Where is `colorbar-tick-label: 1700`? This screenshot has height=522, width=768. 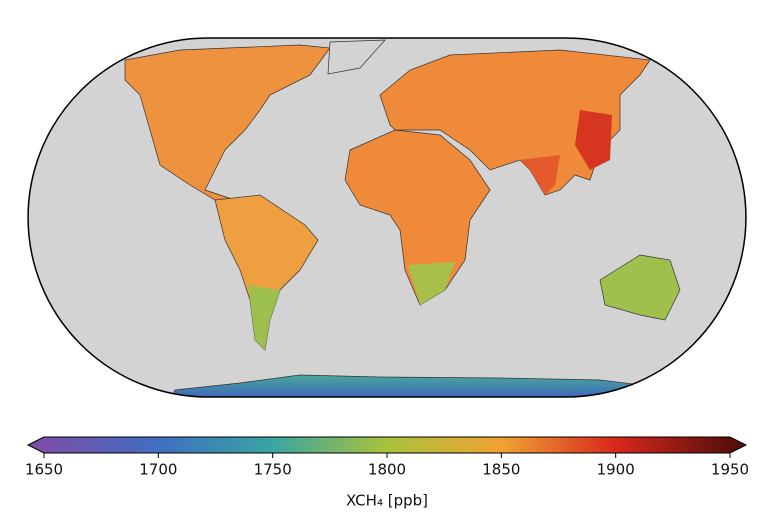
colorbar-tick-label: 1700 is located at coordinates (158, 470).